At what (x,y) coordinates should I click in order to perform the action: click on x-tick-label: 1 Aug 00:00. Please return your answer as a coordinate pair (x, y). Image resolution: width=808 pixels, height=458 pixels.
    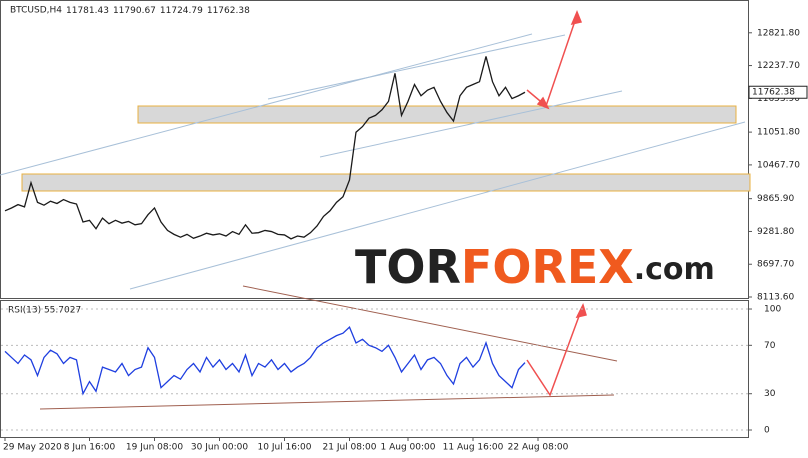
    Looking at the image, I should click on (408, 448).